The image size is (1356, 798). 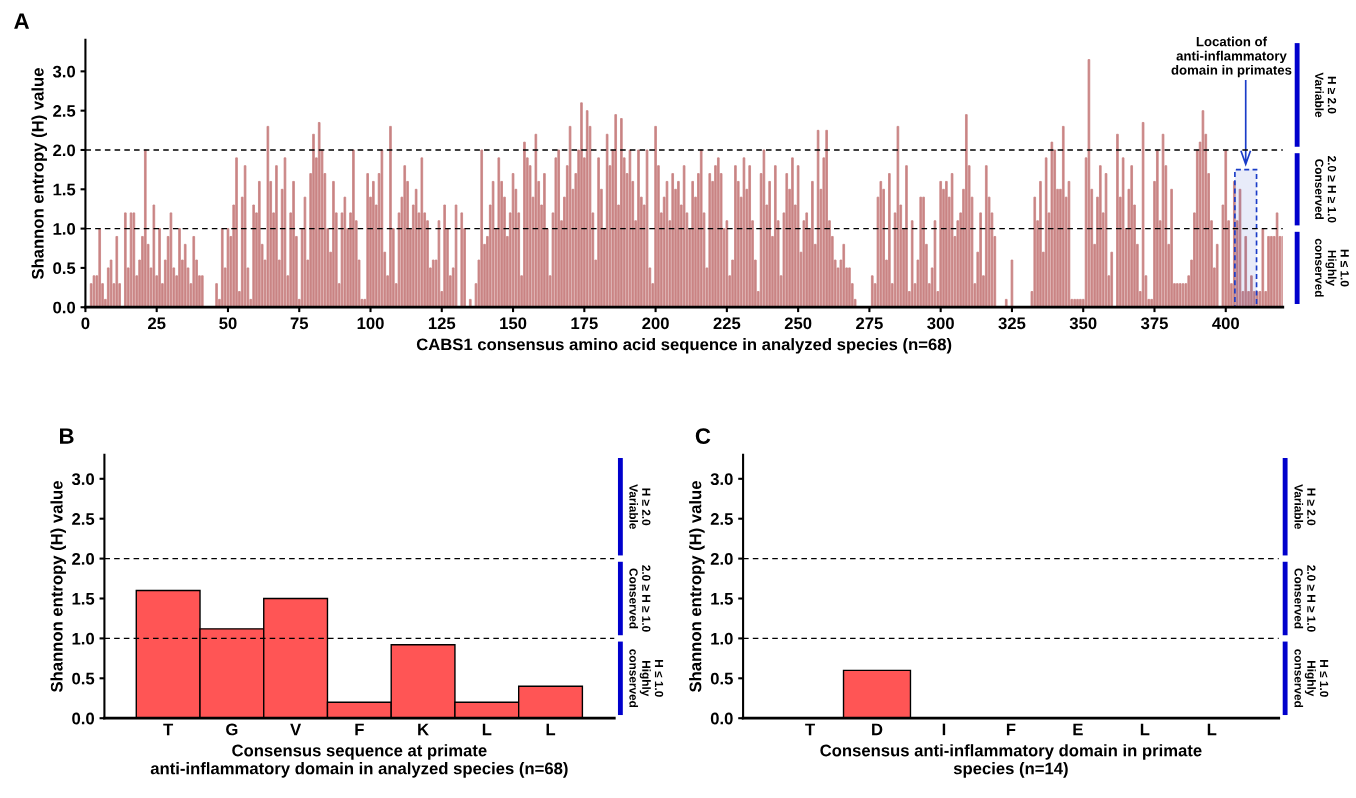 I want to click on x-tick-label: 25, so click(x=157, y=323).